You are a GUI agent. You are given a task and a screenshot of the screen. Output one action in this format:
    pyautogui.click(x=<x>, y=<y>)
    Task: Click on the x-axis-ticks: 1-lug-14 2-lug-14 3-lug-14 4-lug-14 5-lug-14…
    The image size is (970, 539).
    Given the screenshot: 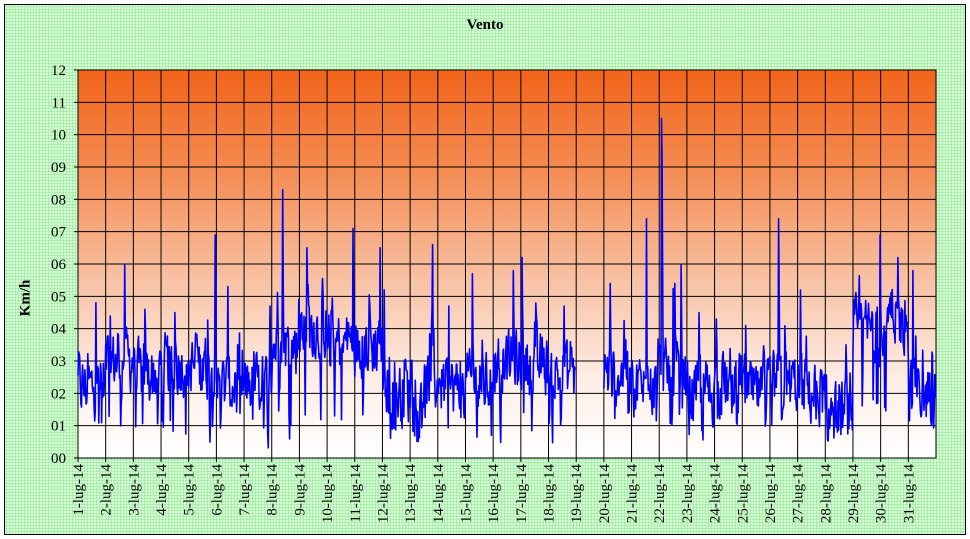 What is the action you would take?
    pyautogui.click(x=494, y=490)
    